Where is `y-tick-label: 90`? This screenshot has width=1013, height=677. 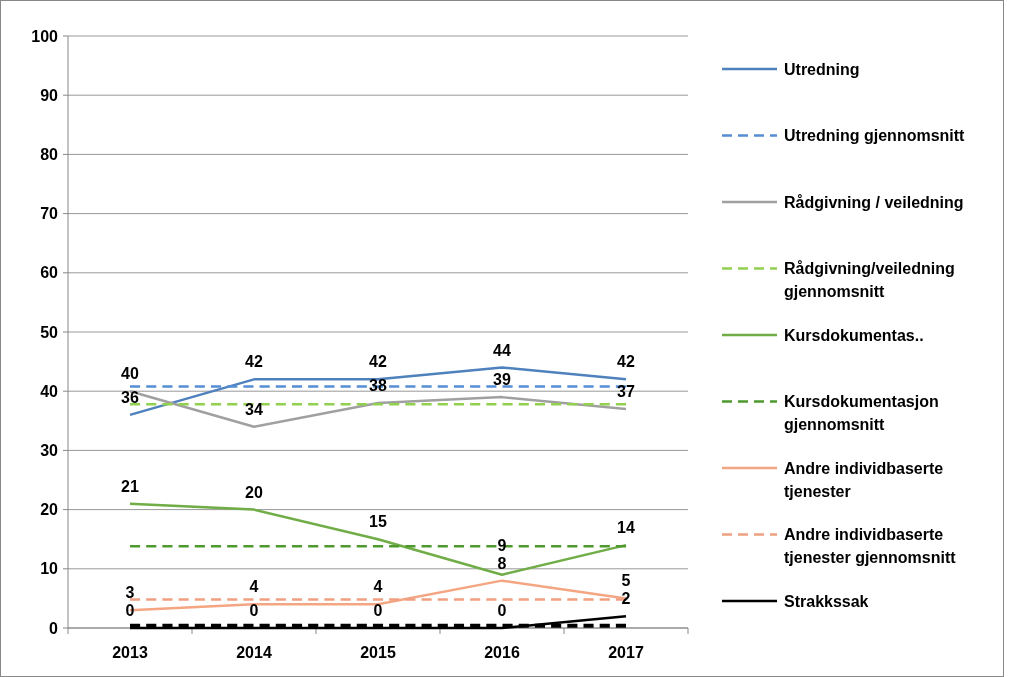 y-tick-label: 90 is located at coordinates (49, 95).